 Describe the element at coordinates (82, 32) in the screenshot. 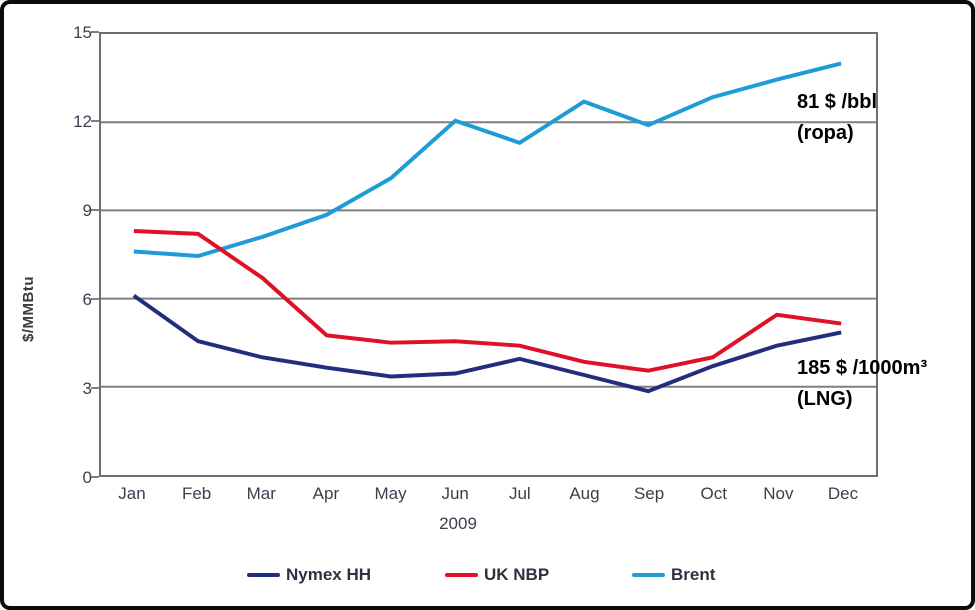

I see `y-tick-label: 15` at that location.